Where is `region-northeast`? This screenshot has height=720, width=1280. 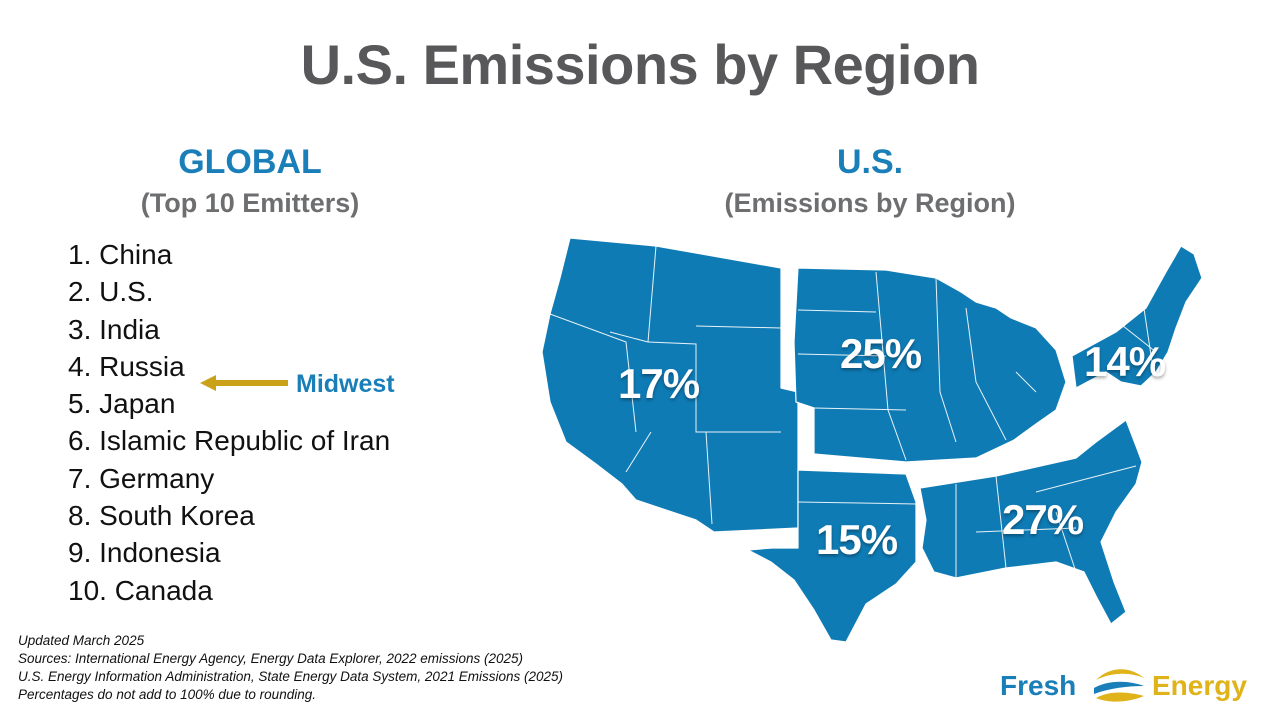
region-northeast is located at coordinates (1137, 317).